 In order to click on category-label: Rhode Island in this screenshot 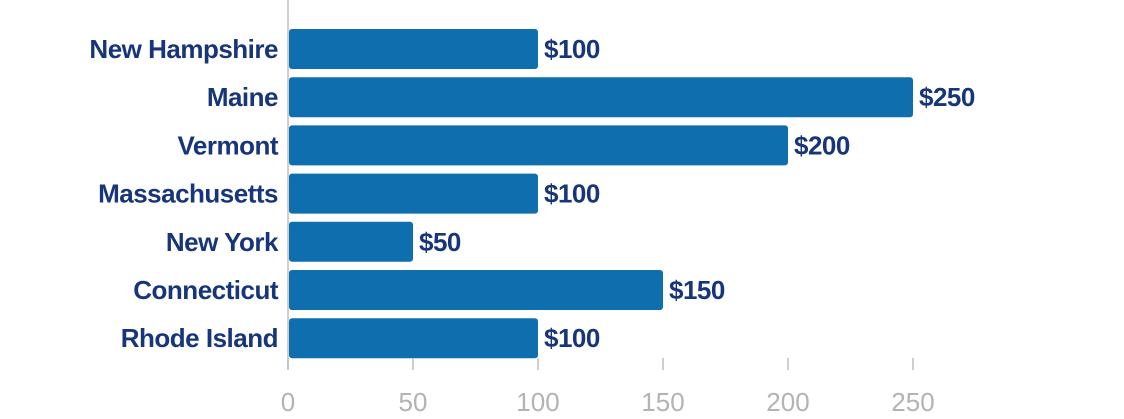, I will do `click(199, 338)`.